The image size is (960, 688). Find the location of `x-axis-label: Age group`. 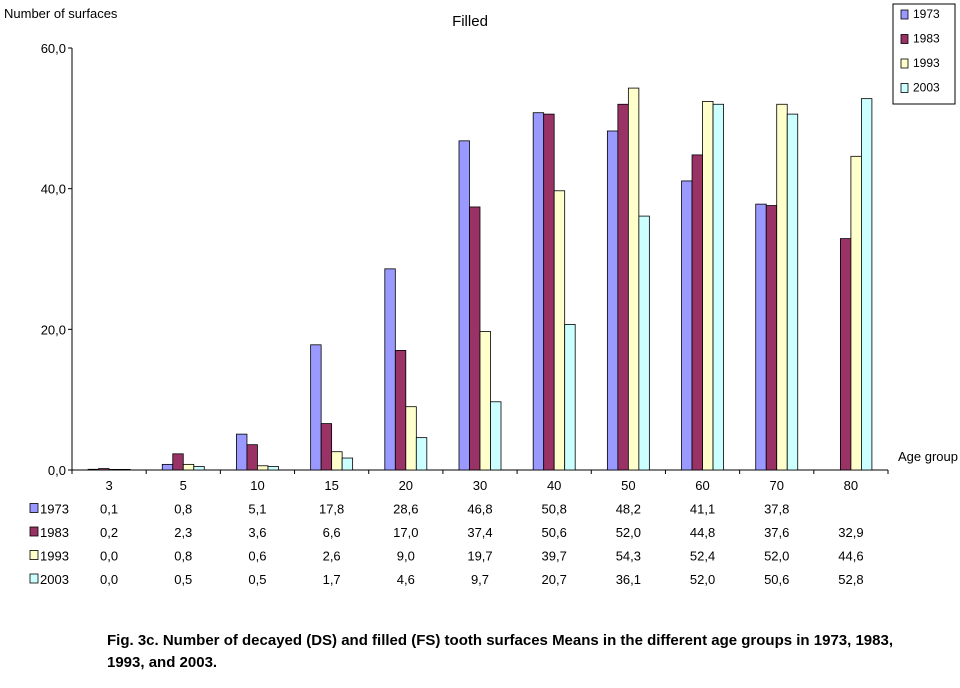

x-axis-label: Age group is located at coordinates (928, 456).